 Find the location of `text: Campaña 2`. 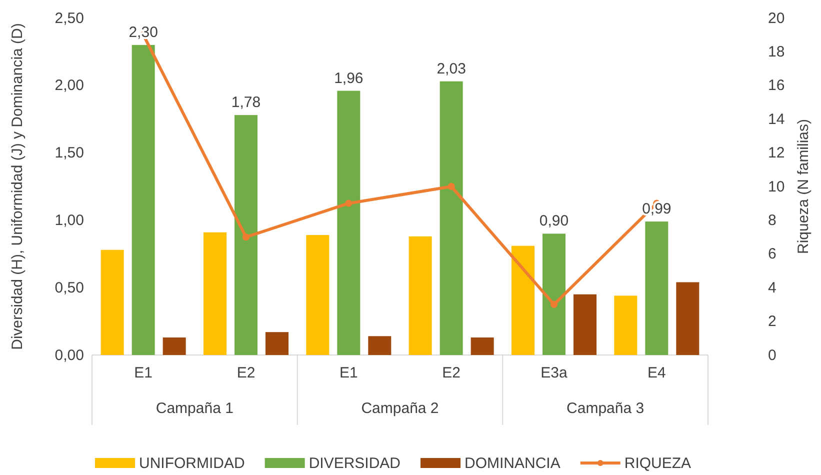

text: Campaña 2 is located at coordinates (400, 408).